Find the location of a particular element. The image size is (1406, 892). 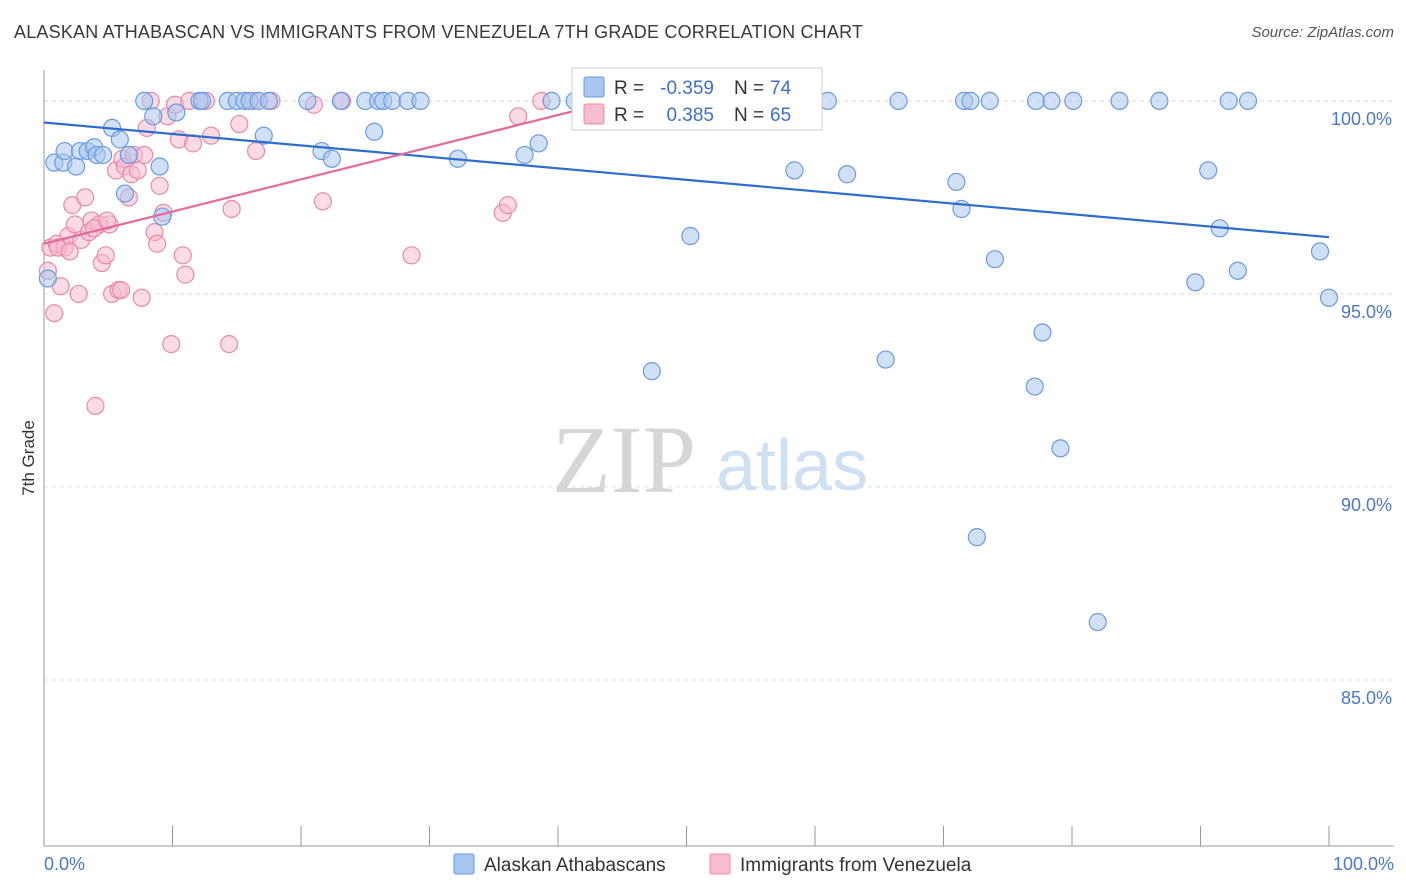

bottom-legend-swatch-blue is located at coordinates (464, 864).